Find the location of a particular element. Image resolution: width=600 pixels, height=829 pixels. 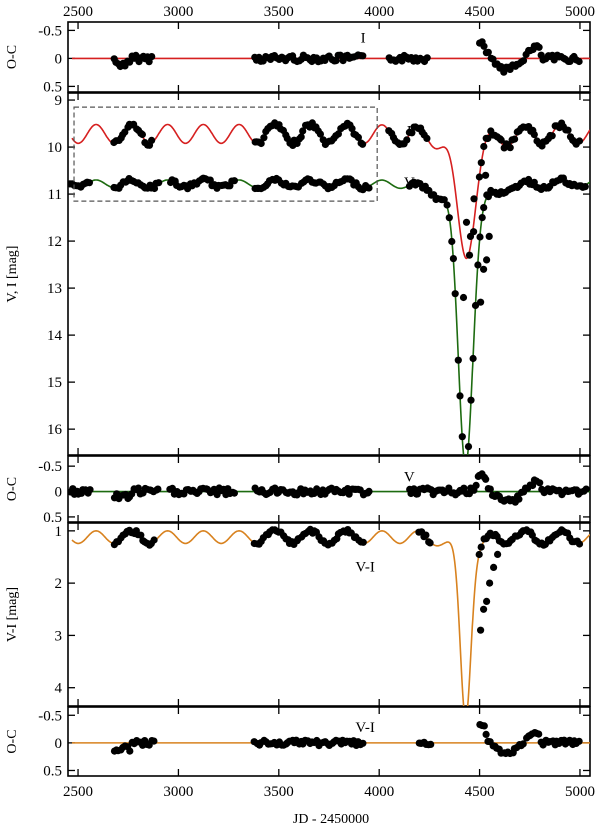

main-ytick-label-1: 10 is located at coordinates (54, 148).